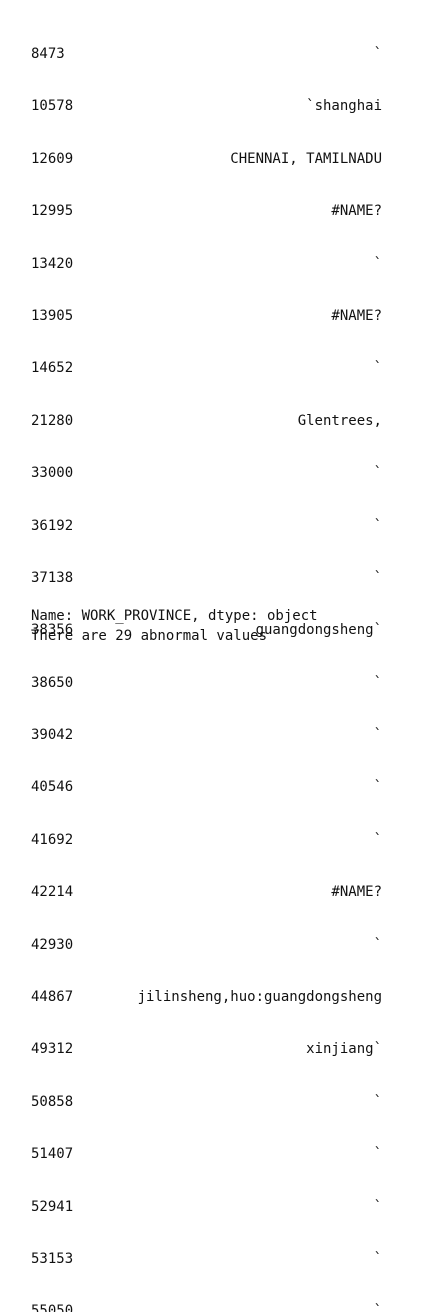 The width and height of the screenshot is (424, 1312). I want to click on row-index: 38356, so click(52, 630).